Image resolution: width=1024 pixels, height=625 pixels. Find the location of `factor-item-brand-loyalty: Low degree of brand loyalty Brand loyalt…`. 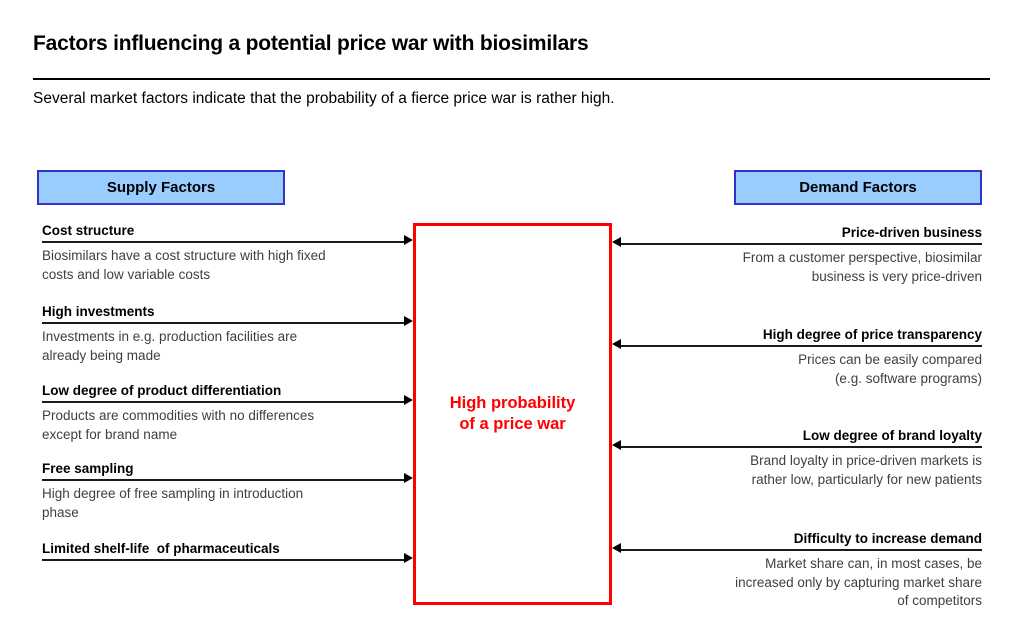

factor-item-brand-loyalty: Low degree of brand loyalty Brand loyalt… is located at coordinates (797, 458).